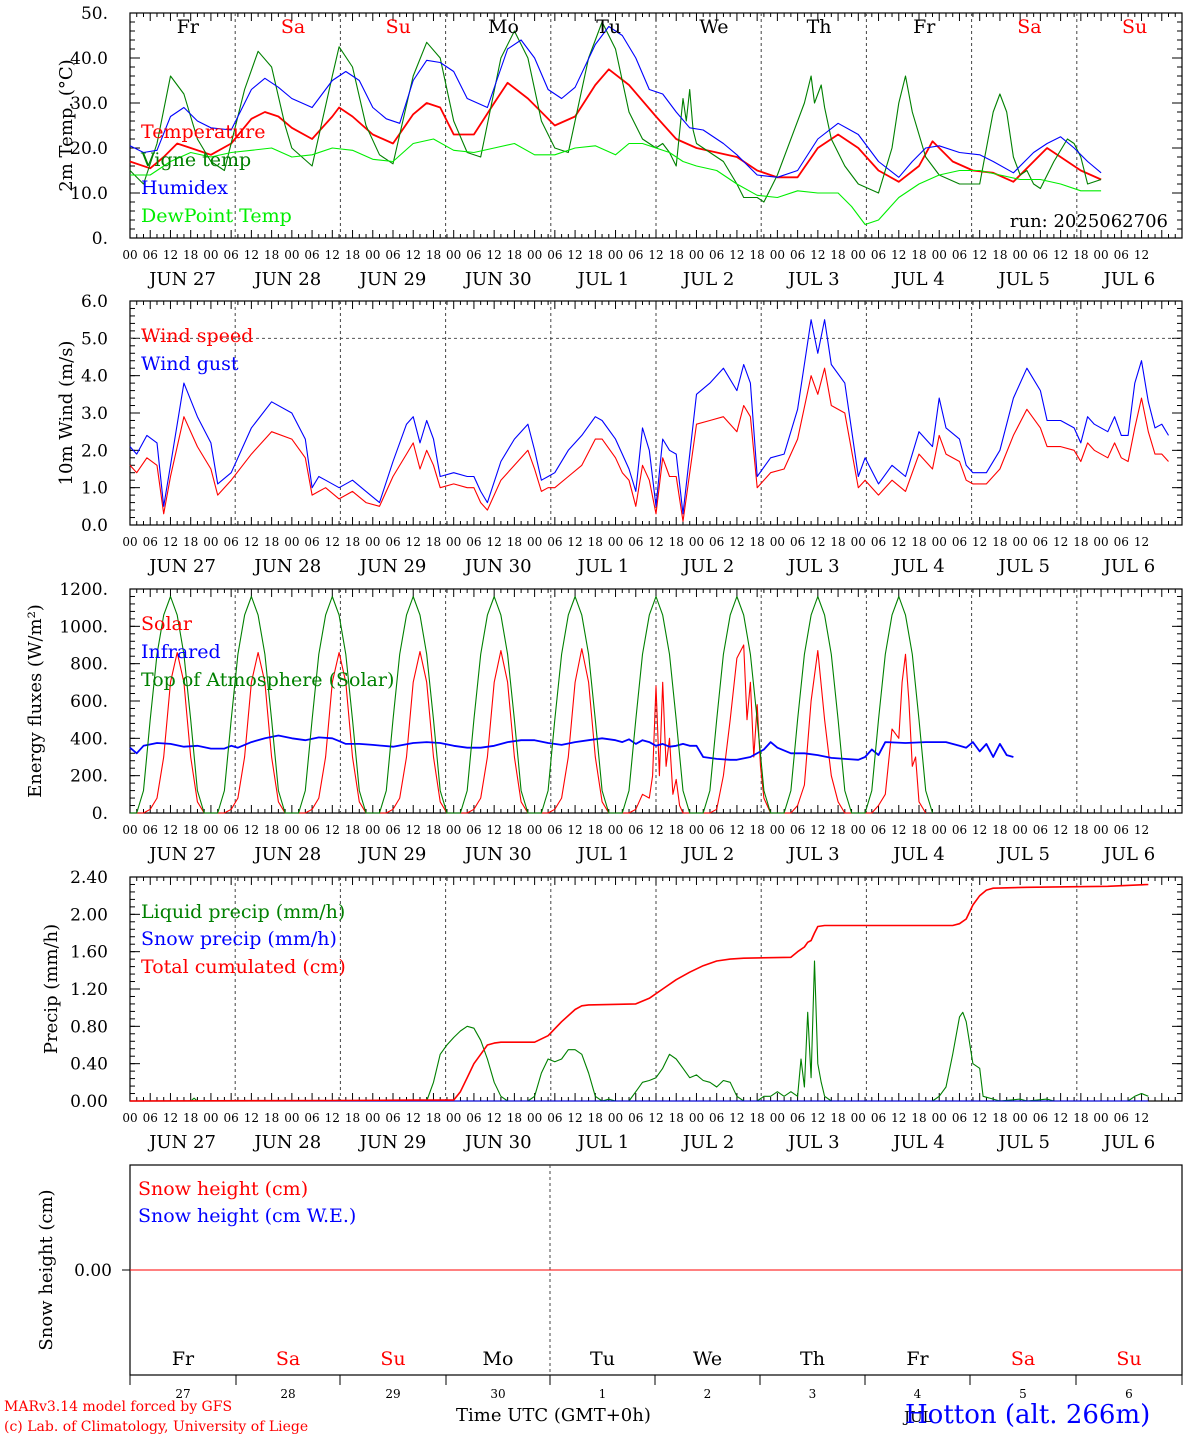 This screenshot has width=1194, height=1440. What do you see at coordinates (819, 27) in the screenshot?
I see `day-of-week-label: Th` at bounding box center [819, 27].